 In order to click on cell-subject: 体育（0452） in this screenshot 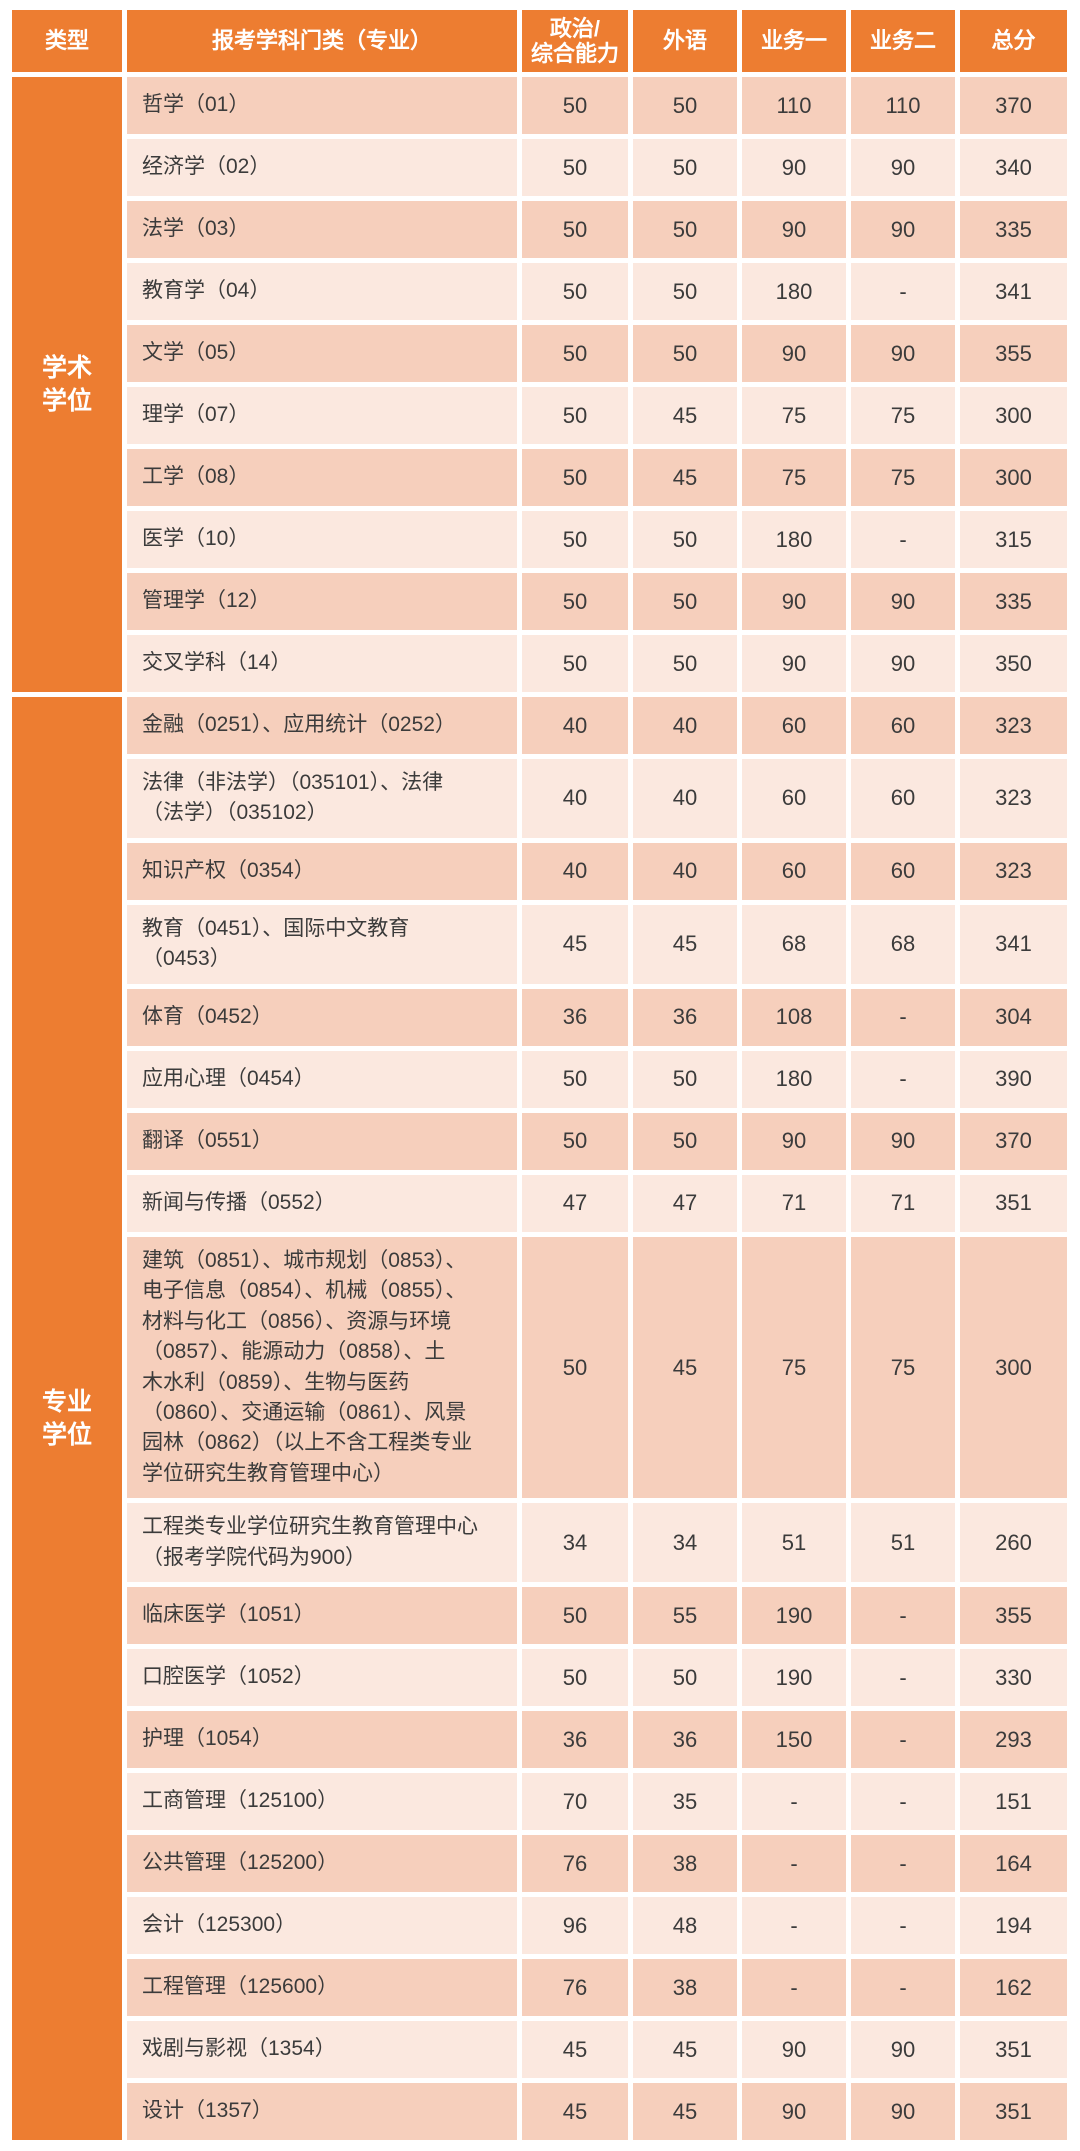, I will do `click(322, 1017)`.